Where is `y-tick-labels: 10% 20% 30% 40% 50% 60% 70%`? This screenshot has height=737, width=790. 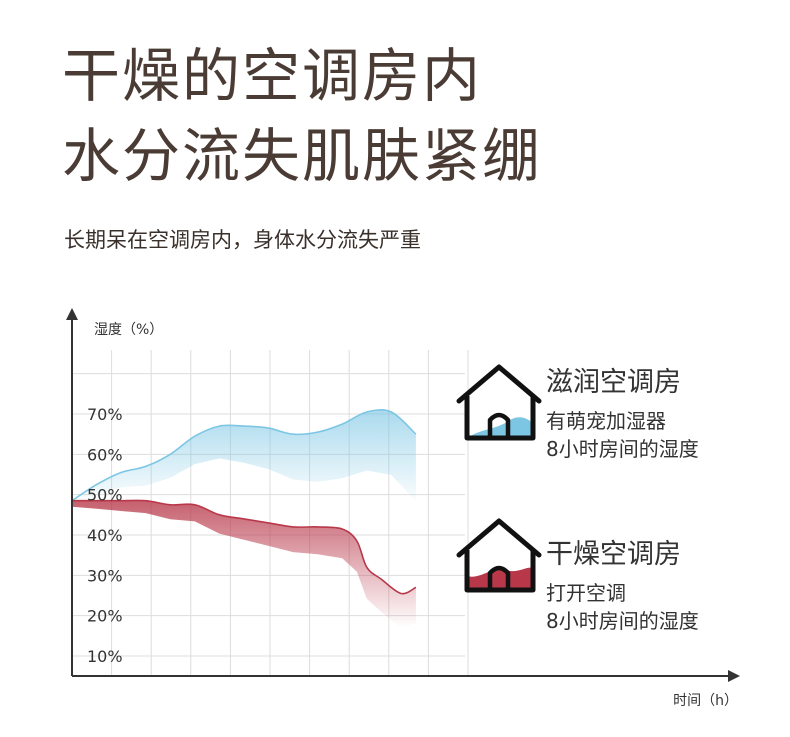 y-tick-labels: 10% 20% 30% 40% 50% 60% 70% is located at coordinates (105, 535).